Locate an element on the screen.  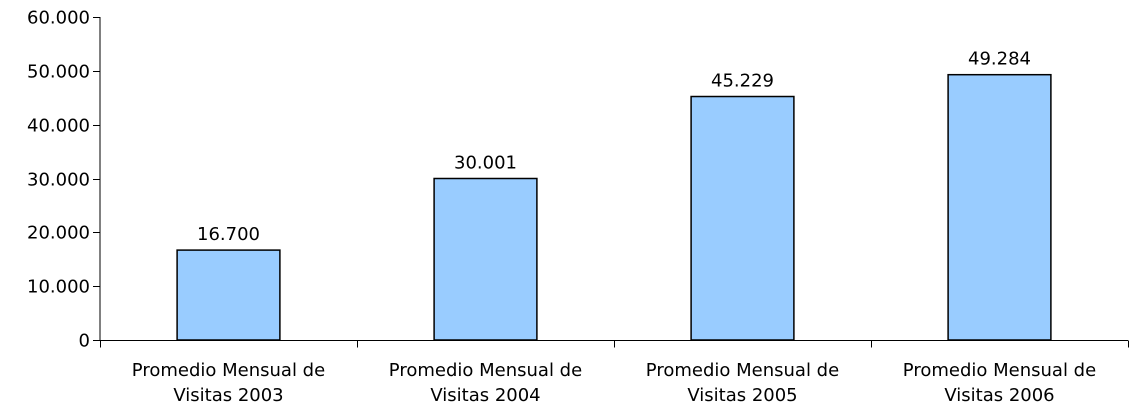
y-tick-label: 30.000 is located at coordinates (58, 180).